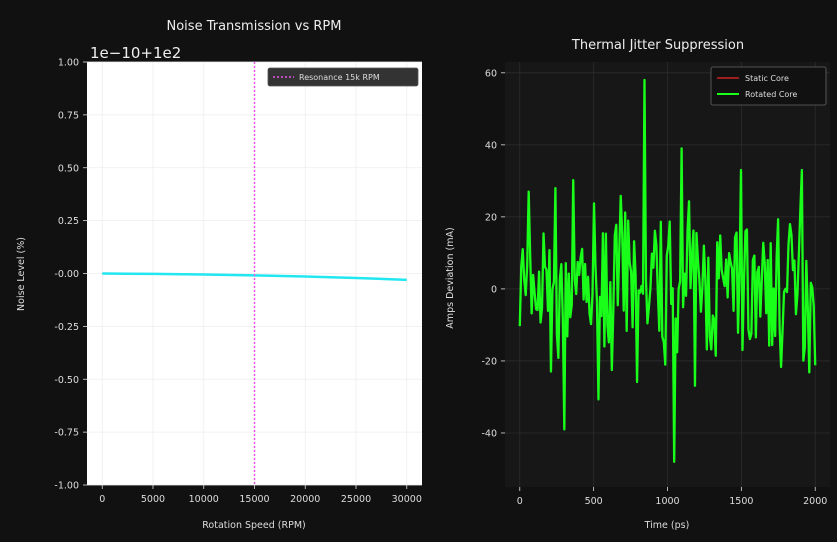  What do you see at coordinates (771, 94) in the screenshot?
I see `chart2-legend-label-rotated: Rotated Core` at bounding box center [771, 94].